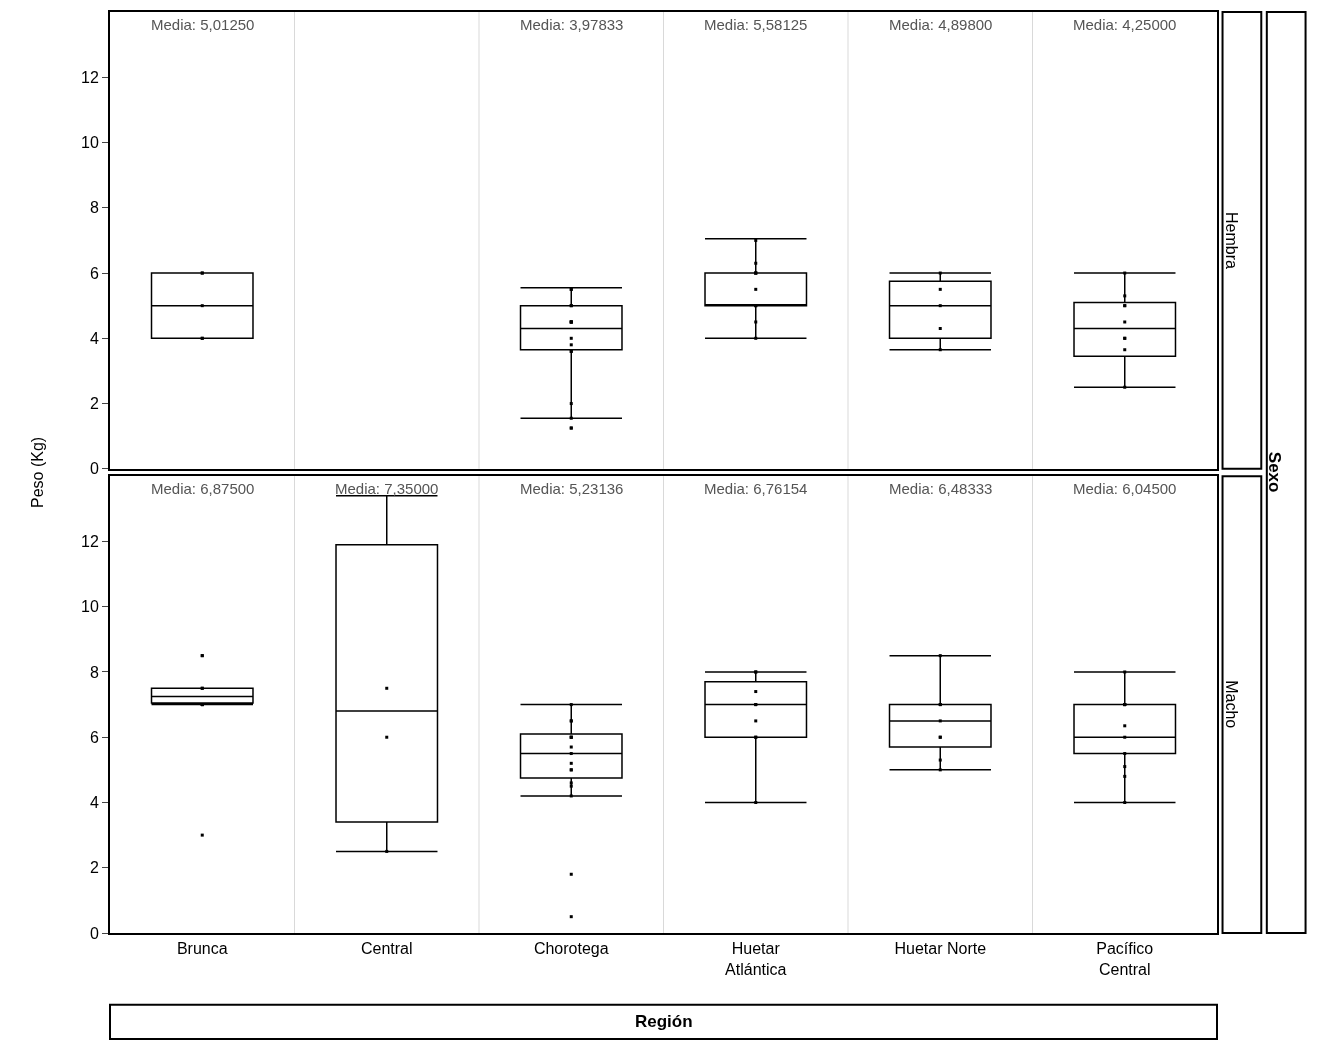  I want to click on annotation: Media: 5,01250, so click(203, 24).